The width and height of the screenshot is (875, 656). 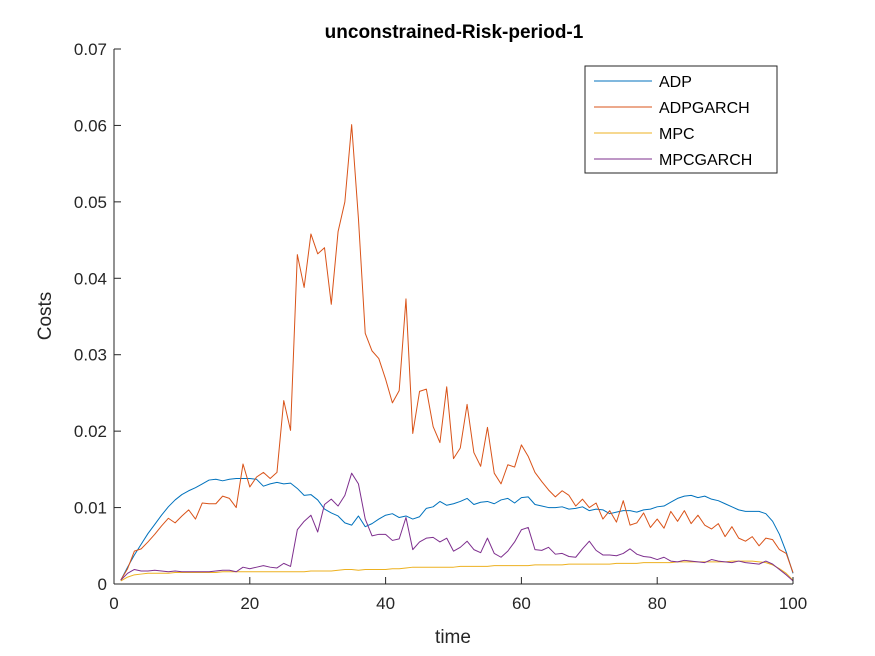 What do you see at coordinates (90, 431) in the screenshot?
I see `y-tick-label: 0.02` at bounding box center [90, 431].